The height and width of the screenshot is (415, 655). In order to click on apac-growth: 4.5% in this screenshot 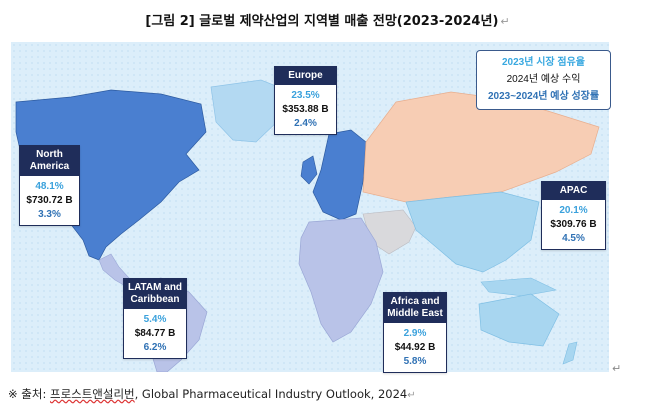, I will do `click(573, 238)`.